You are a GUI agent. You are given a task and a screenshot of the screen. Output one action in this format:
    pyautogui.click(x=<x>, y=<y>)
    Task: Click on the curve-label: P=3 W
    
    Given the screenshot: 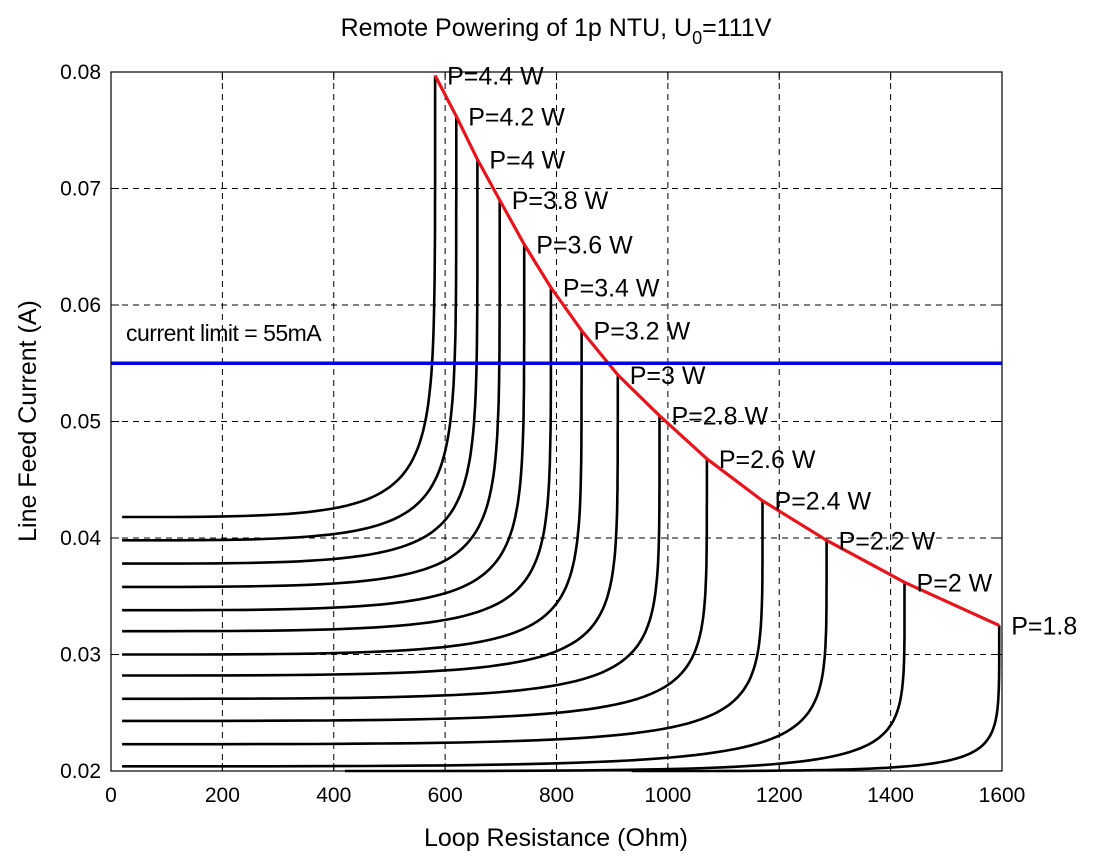 What is the action you would take?
    pyautogui.click(x=668, y=376)
    